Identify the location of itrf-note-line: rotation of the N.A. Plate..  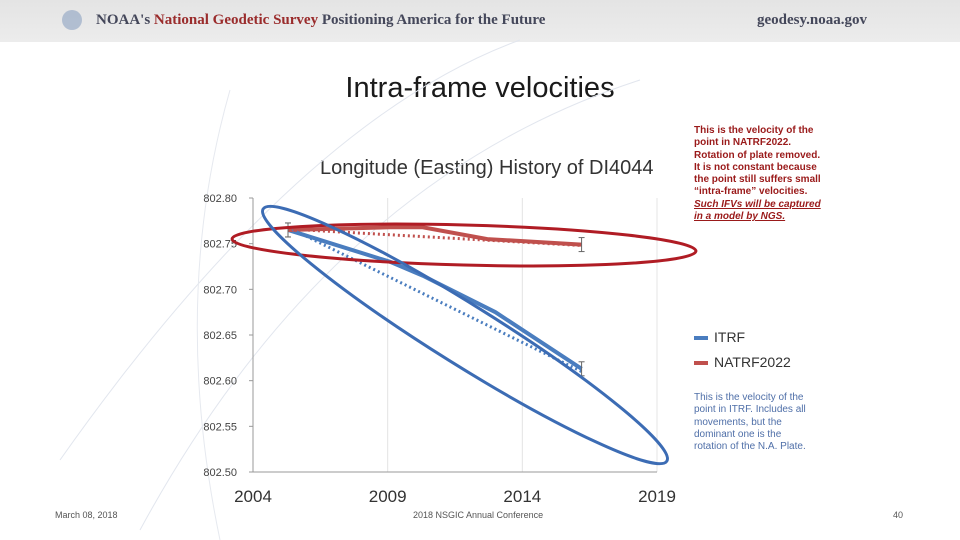
(750, 447).